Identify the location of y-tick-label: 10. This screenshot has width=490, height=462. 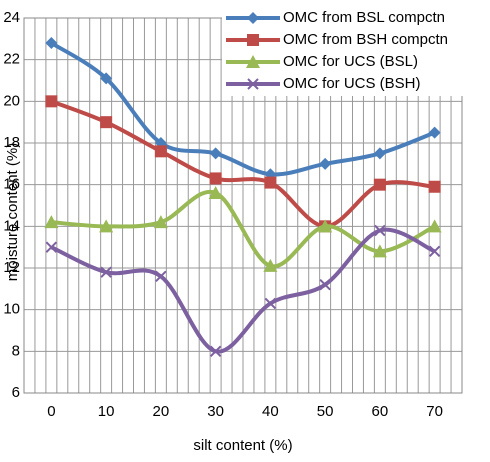
(11, 309).